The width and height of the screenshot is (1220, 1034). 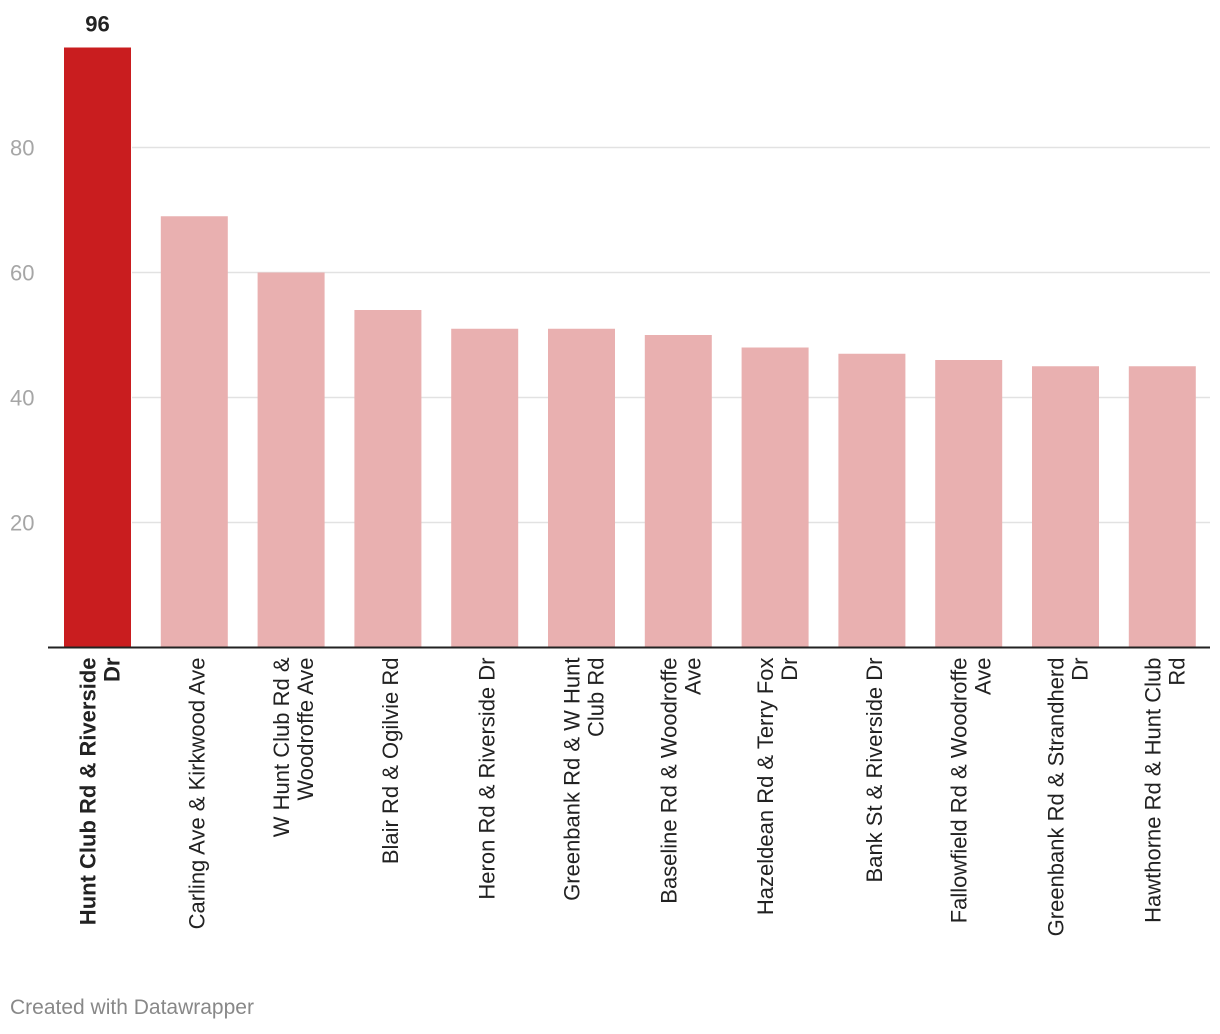 I want to click on x-tick-label-line: Hazeldean Rd & Terry Fox, so click(x=765, y=787).